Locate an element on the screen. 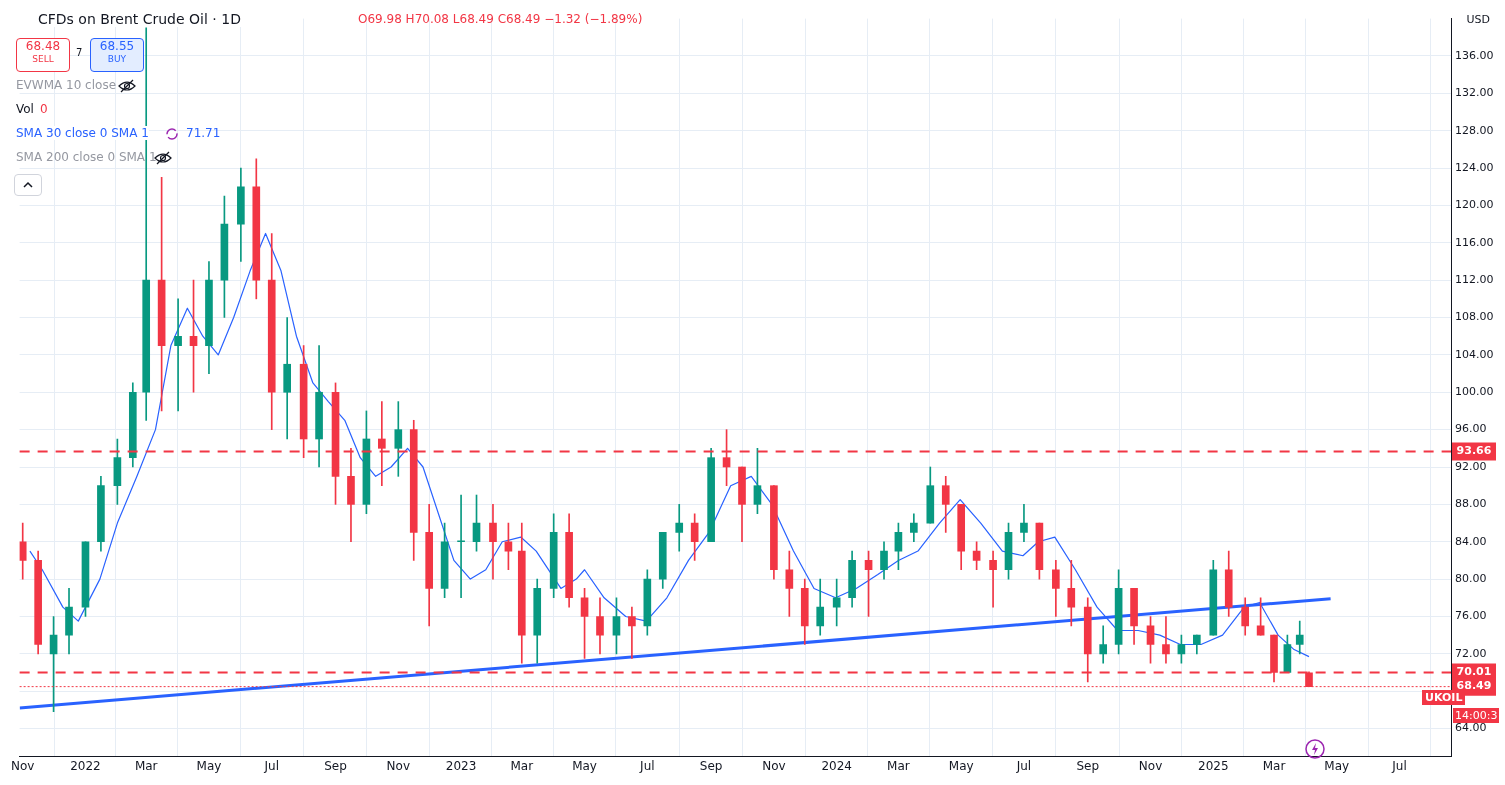  y-tick-label: 96.00 is located at coordinates (1471, 429).